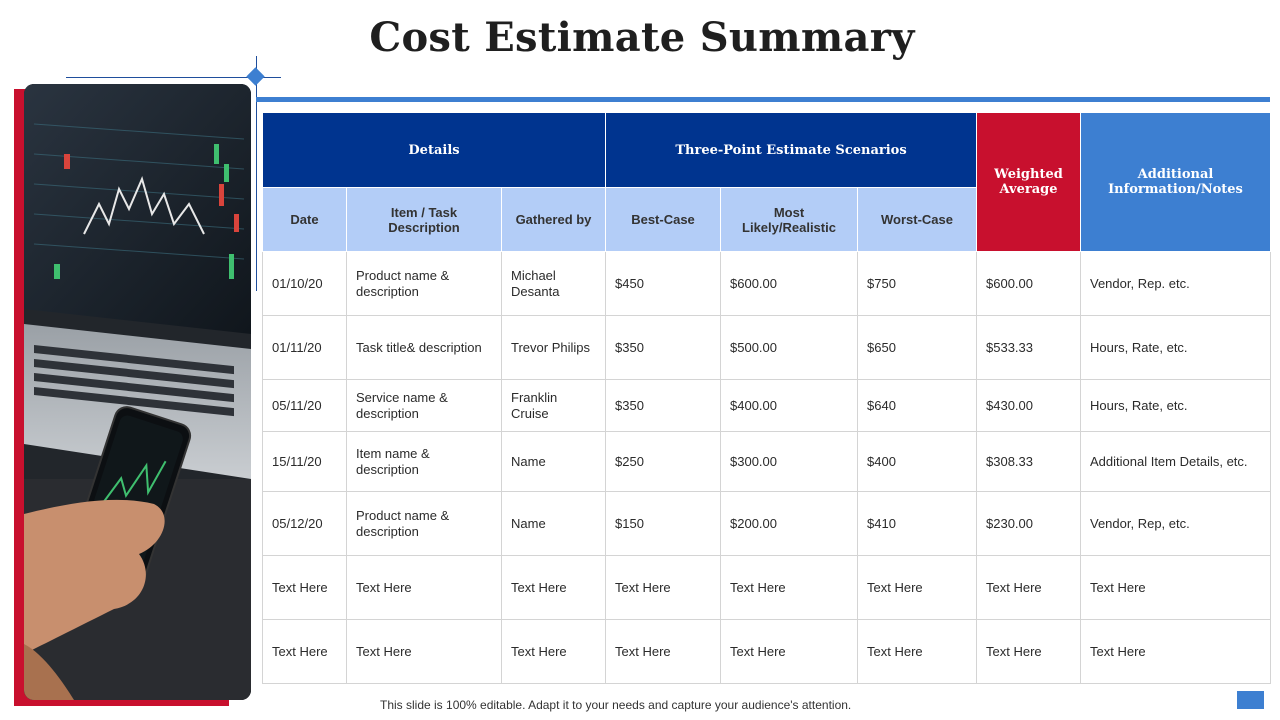  Describe the element at coordinates (419, 347) in the screenshot. I see `cell-item-text: Task title& description` at that location.